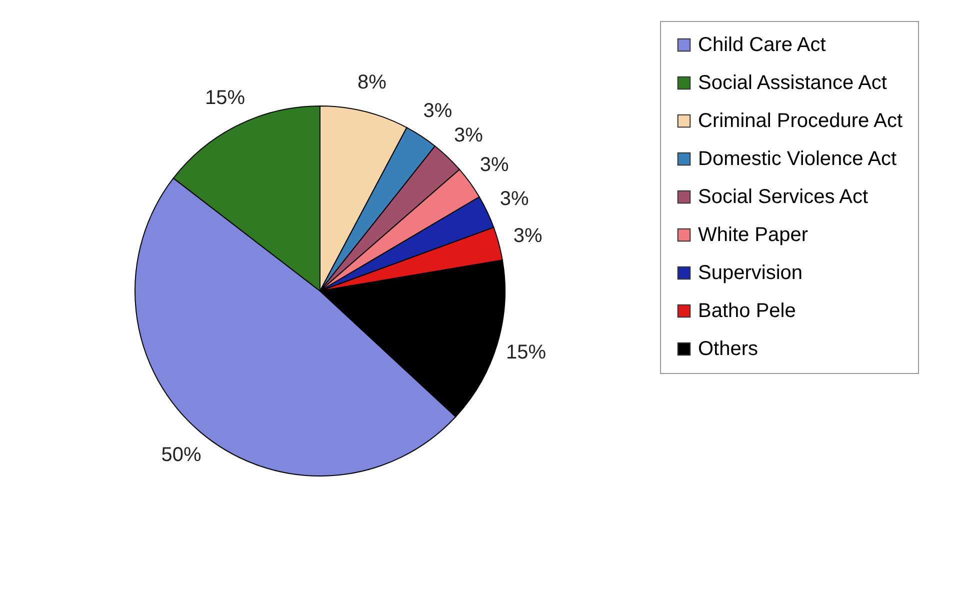 The height and width of the screenshot is (589, 971). I want to click on legend-label: Child Care Act, so click(762, 45).